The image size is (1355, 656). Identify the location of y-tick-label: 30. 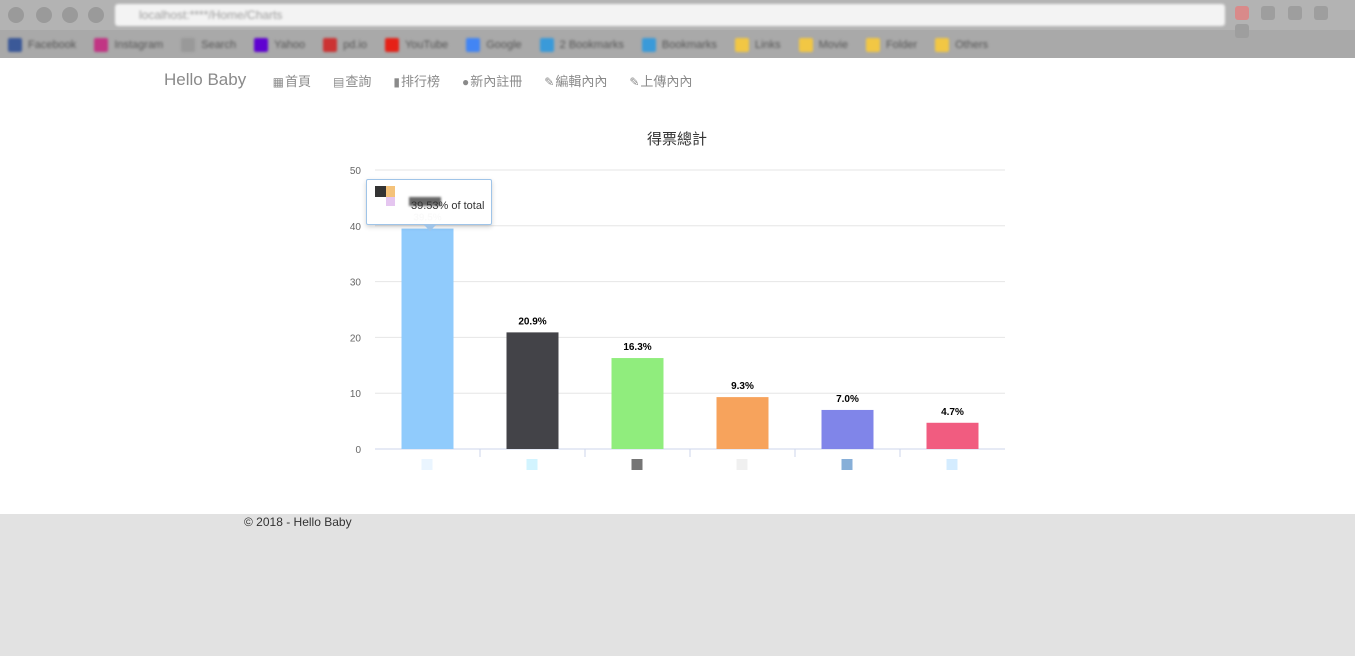
(356, 283).